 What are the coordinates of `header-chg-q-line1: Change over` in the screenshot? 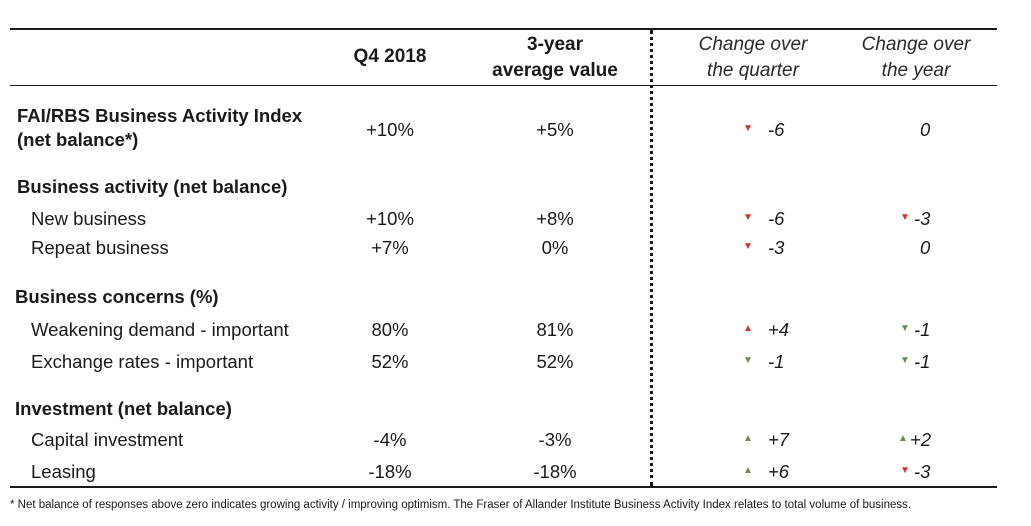 It's located at (753, 44).